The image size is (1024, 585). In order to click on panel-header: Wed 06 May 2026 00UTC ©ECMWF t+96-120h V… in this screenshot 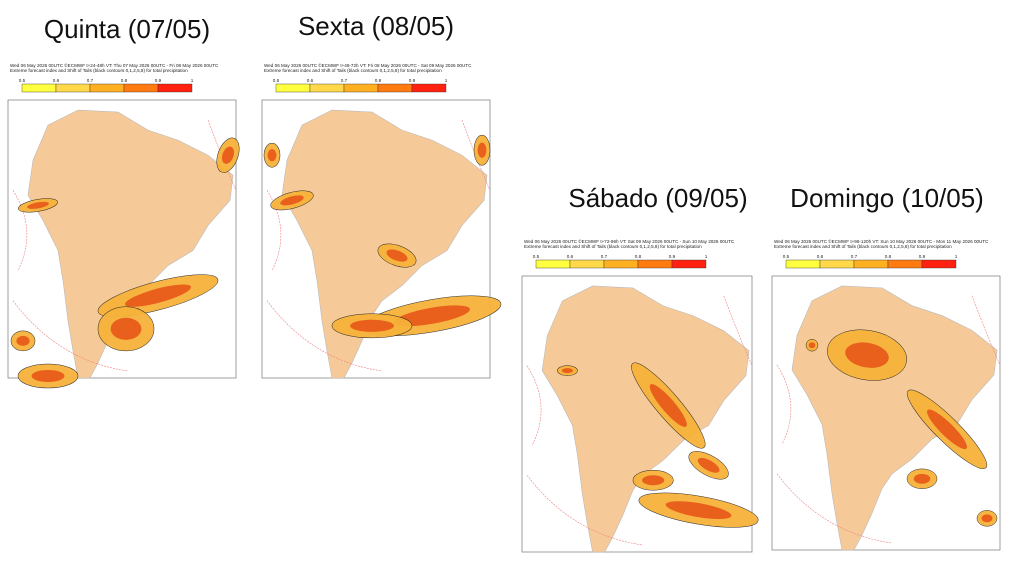, I will do `click(881, 241)`.